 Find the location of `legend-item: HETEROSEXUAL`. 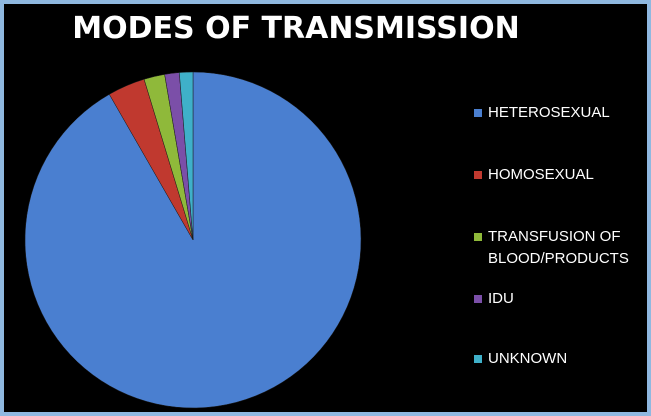

legend-item: HETEROSEXUAL is located at coordinates (560, 113).